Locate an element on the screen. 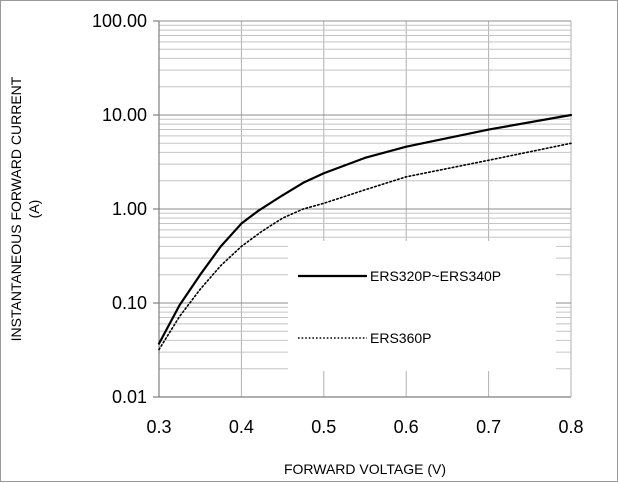  x-tick-label: 0.5 is located at coordinates (323, 427).